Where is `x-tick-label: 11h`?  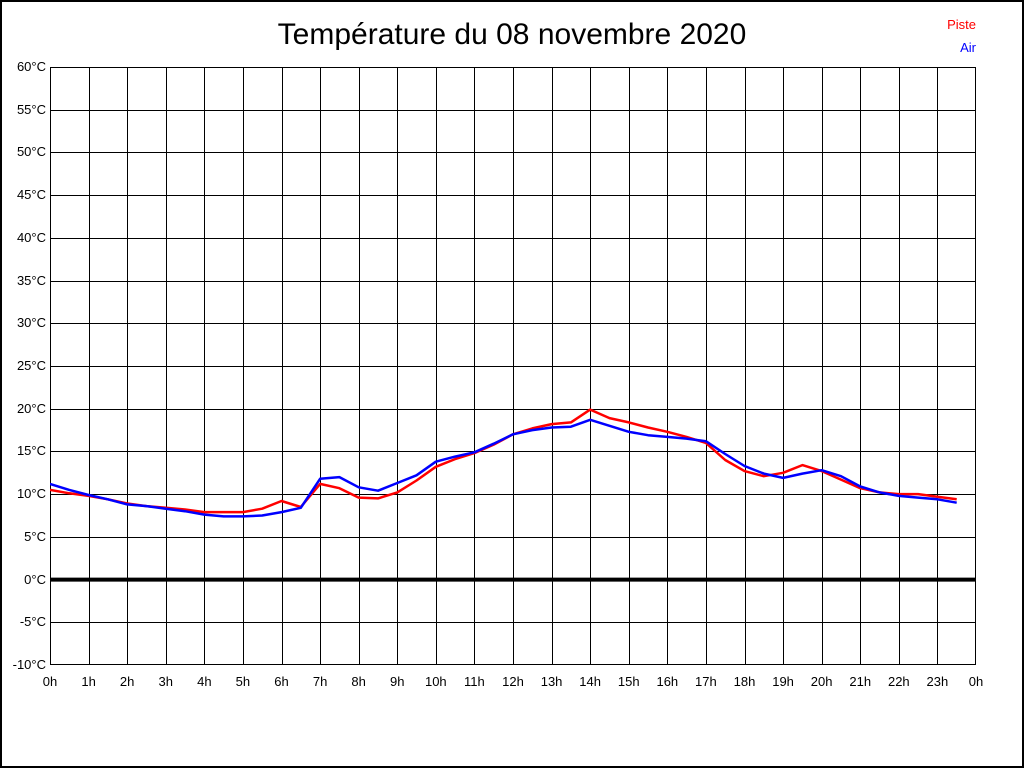
x-tick-label: 11h is located at coordinates (474, 681).